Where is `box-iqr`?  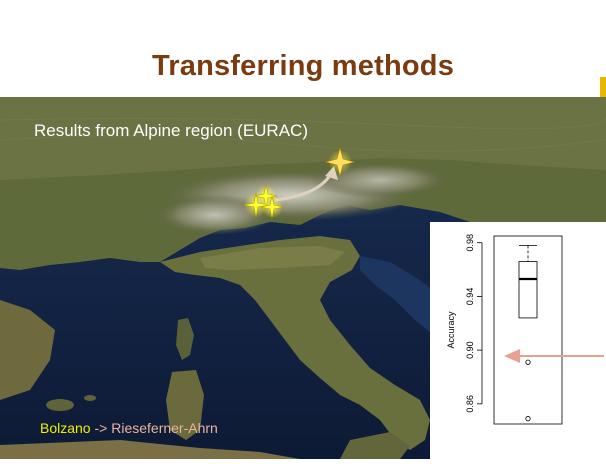
box-iqr is located at coordinates (528, 290).